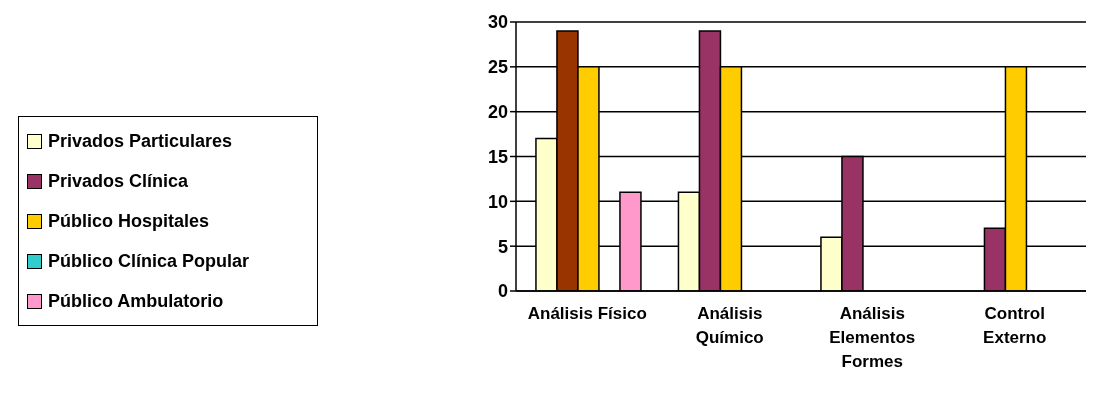 The height and width of the screenshot is (407, 1098). I want to click on legend-label: Público Ambulatorio, so click(136, 301).